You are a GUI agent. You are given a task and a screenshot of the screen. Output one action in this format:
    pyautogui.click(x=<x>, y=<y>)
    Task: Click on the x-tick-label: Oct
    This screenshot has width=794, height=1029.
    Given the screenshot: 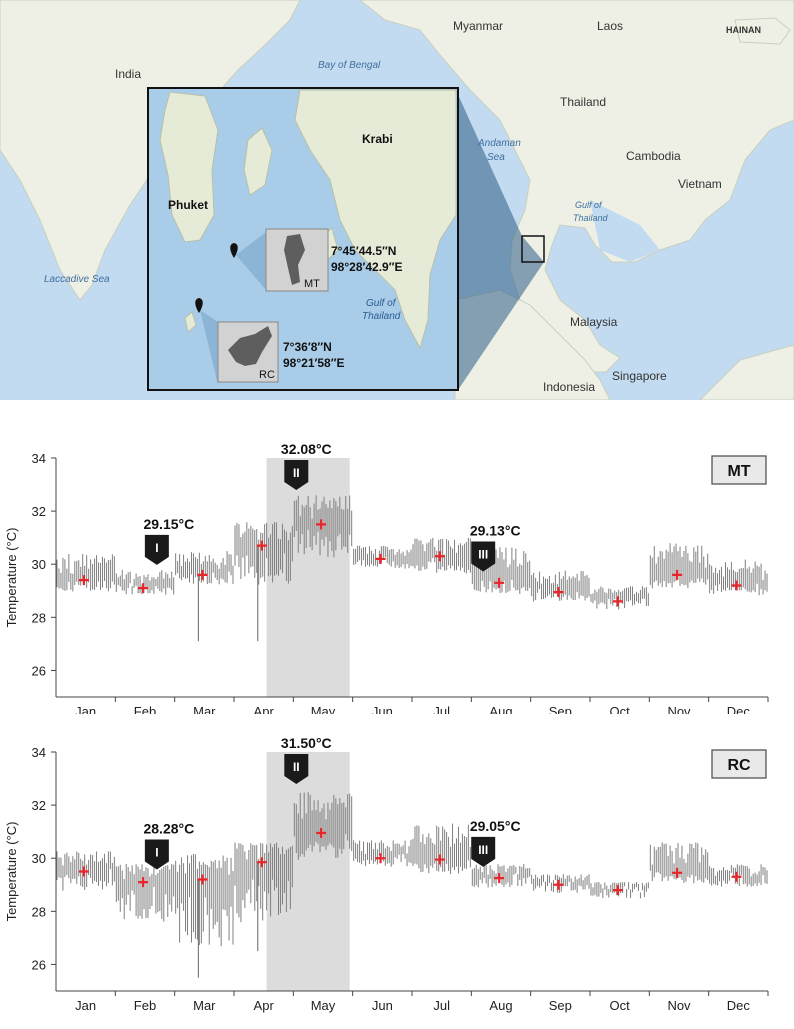 What is the action you would take?
    pyautogui.click(x=620, y=1005)
    